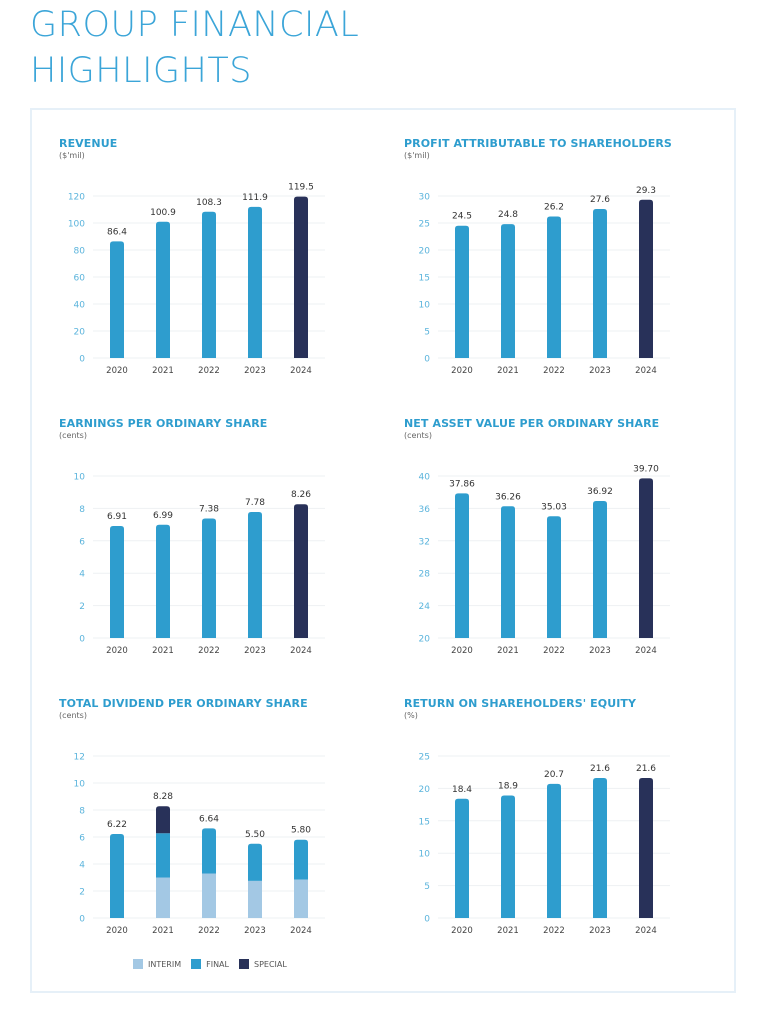  Describe the element at coordinates (646, 769) in the screenshot. I see `data-label: 21.6` at that location.